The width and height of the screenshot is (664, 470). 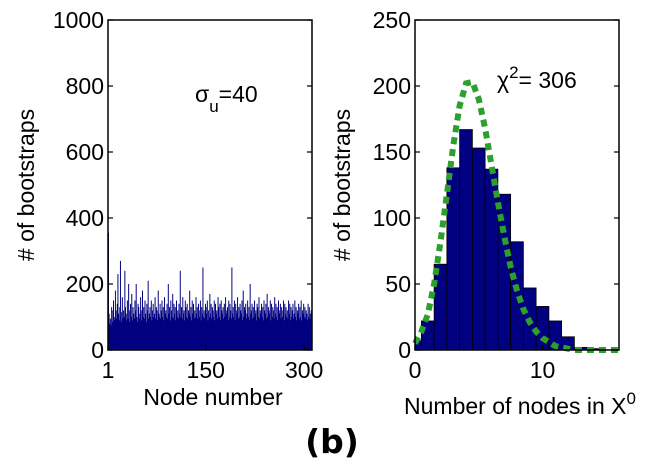 What do you see at coordinates (478, 249) in the screenshot?
I see `right-bar` at bounding box center [478, 249].